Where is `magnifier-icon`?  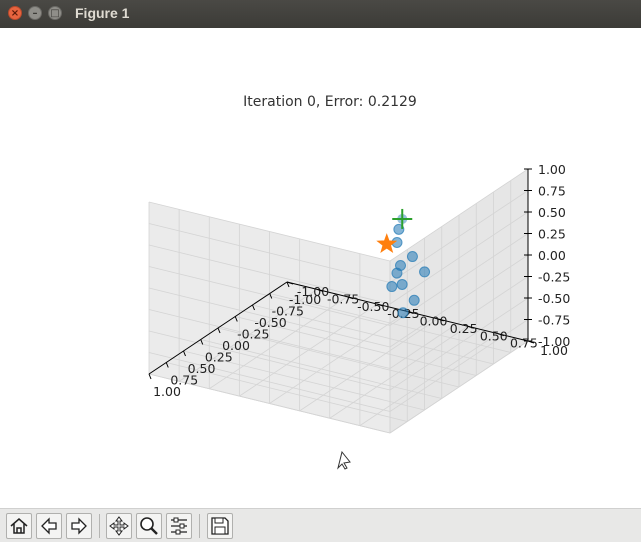 magnifier-icon is located at coordinates (149, 526).